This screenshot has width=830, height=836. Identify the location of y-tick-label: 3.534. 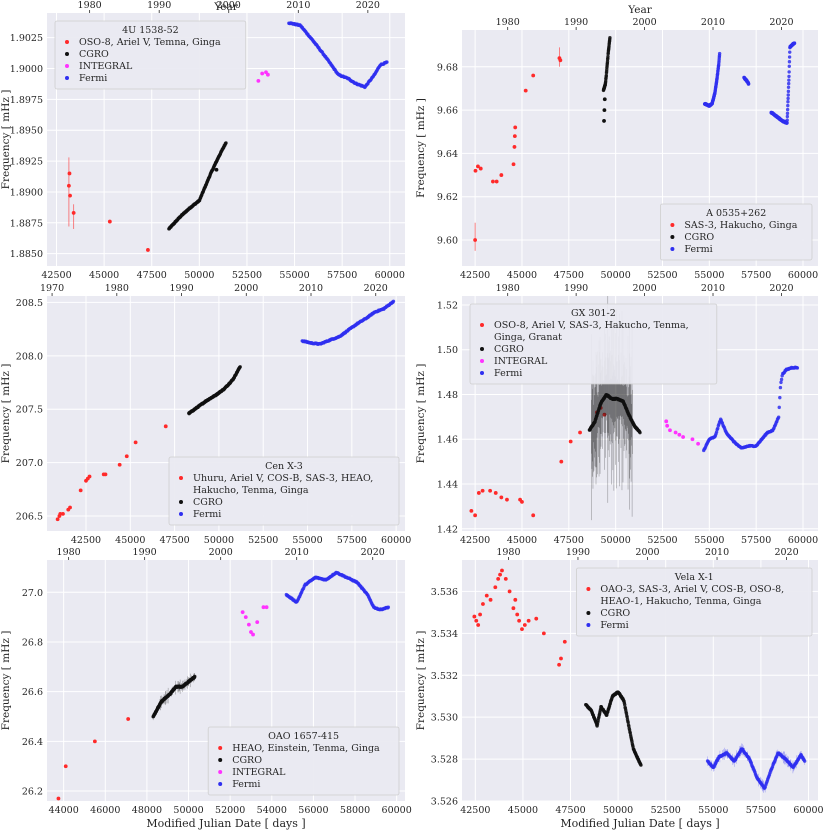
(444, 634).